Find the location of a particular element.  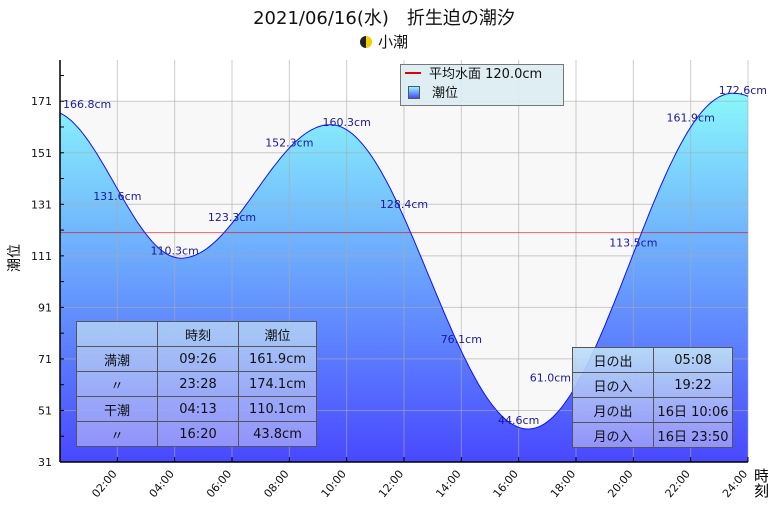

chart-title: 2021/06/16(水) 折生迫の潮汐 is located at coordinates (384, 18).